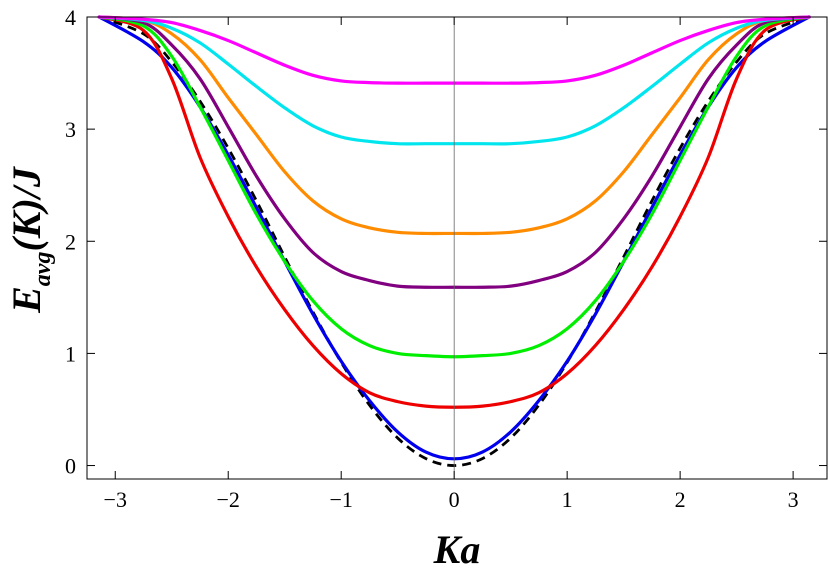 Image resolution: width=830 pixels, height=573 pixels. What do you see at coordinates (454, 499) in the screenshot?
I see `x-tick-label: 0` at bounding box center [454, 499].